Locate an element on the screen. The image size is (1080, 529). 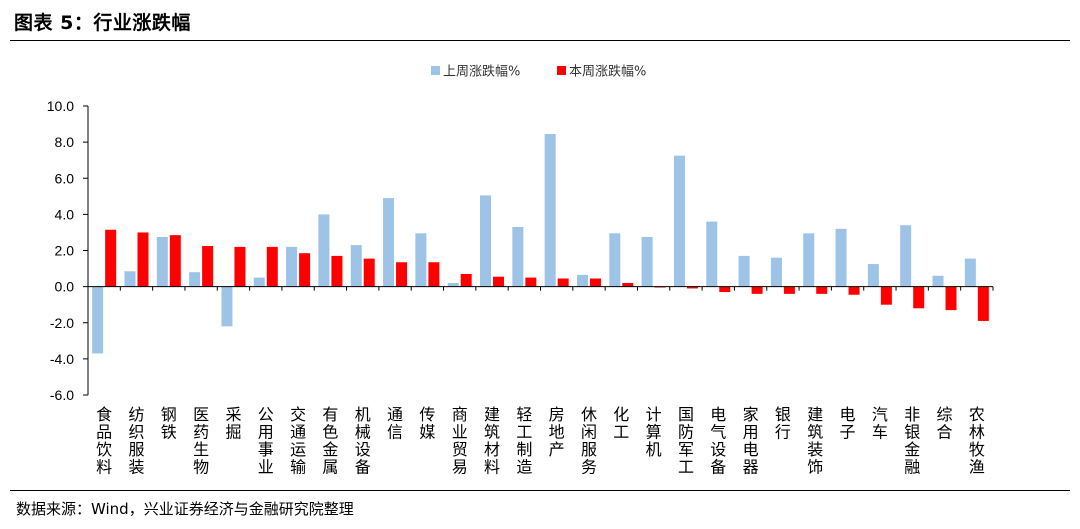
y-tick-label: -4.0 is located at coordinates (62, 359).